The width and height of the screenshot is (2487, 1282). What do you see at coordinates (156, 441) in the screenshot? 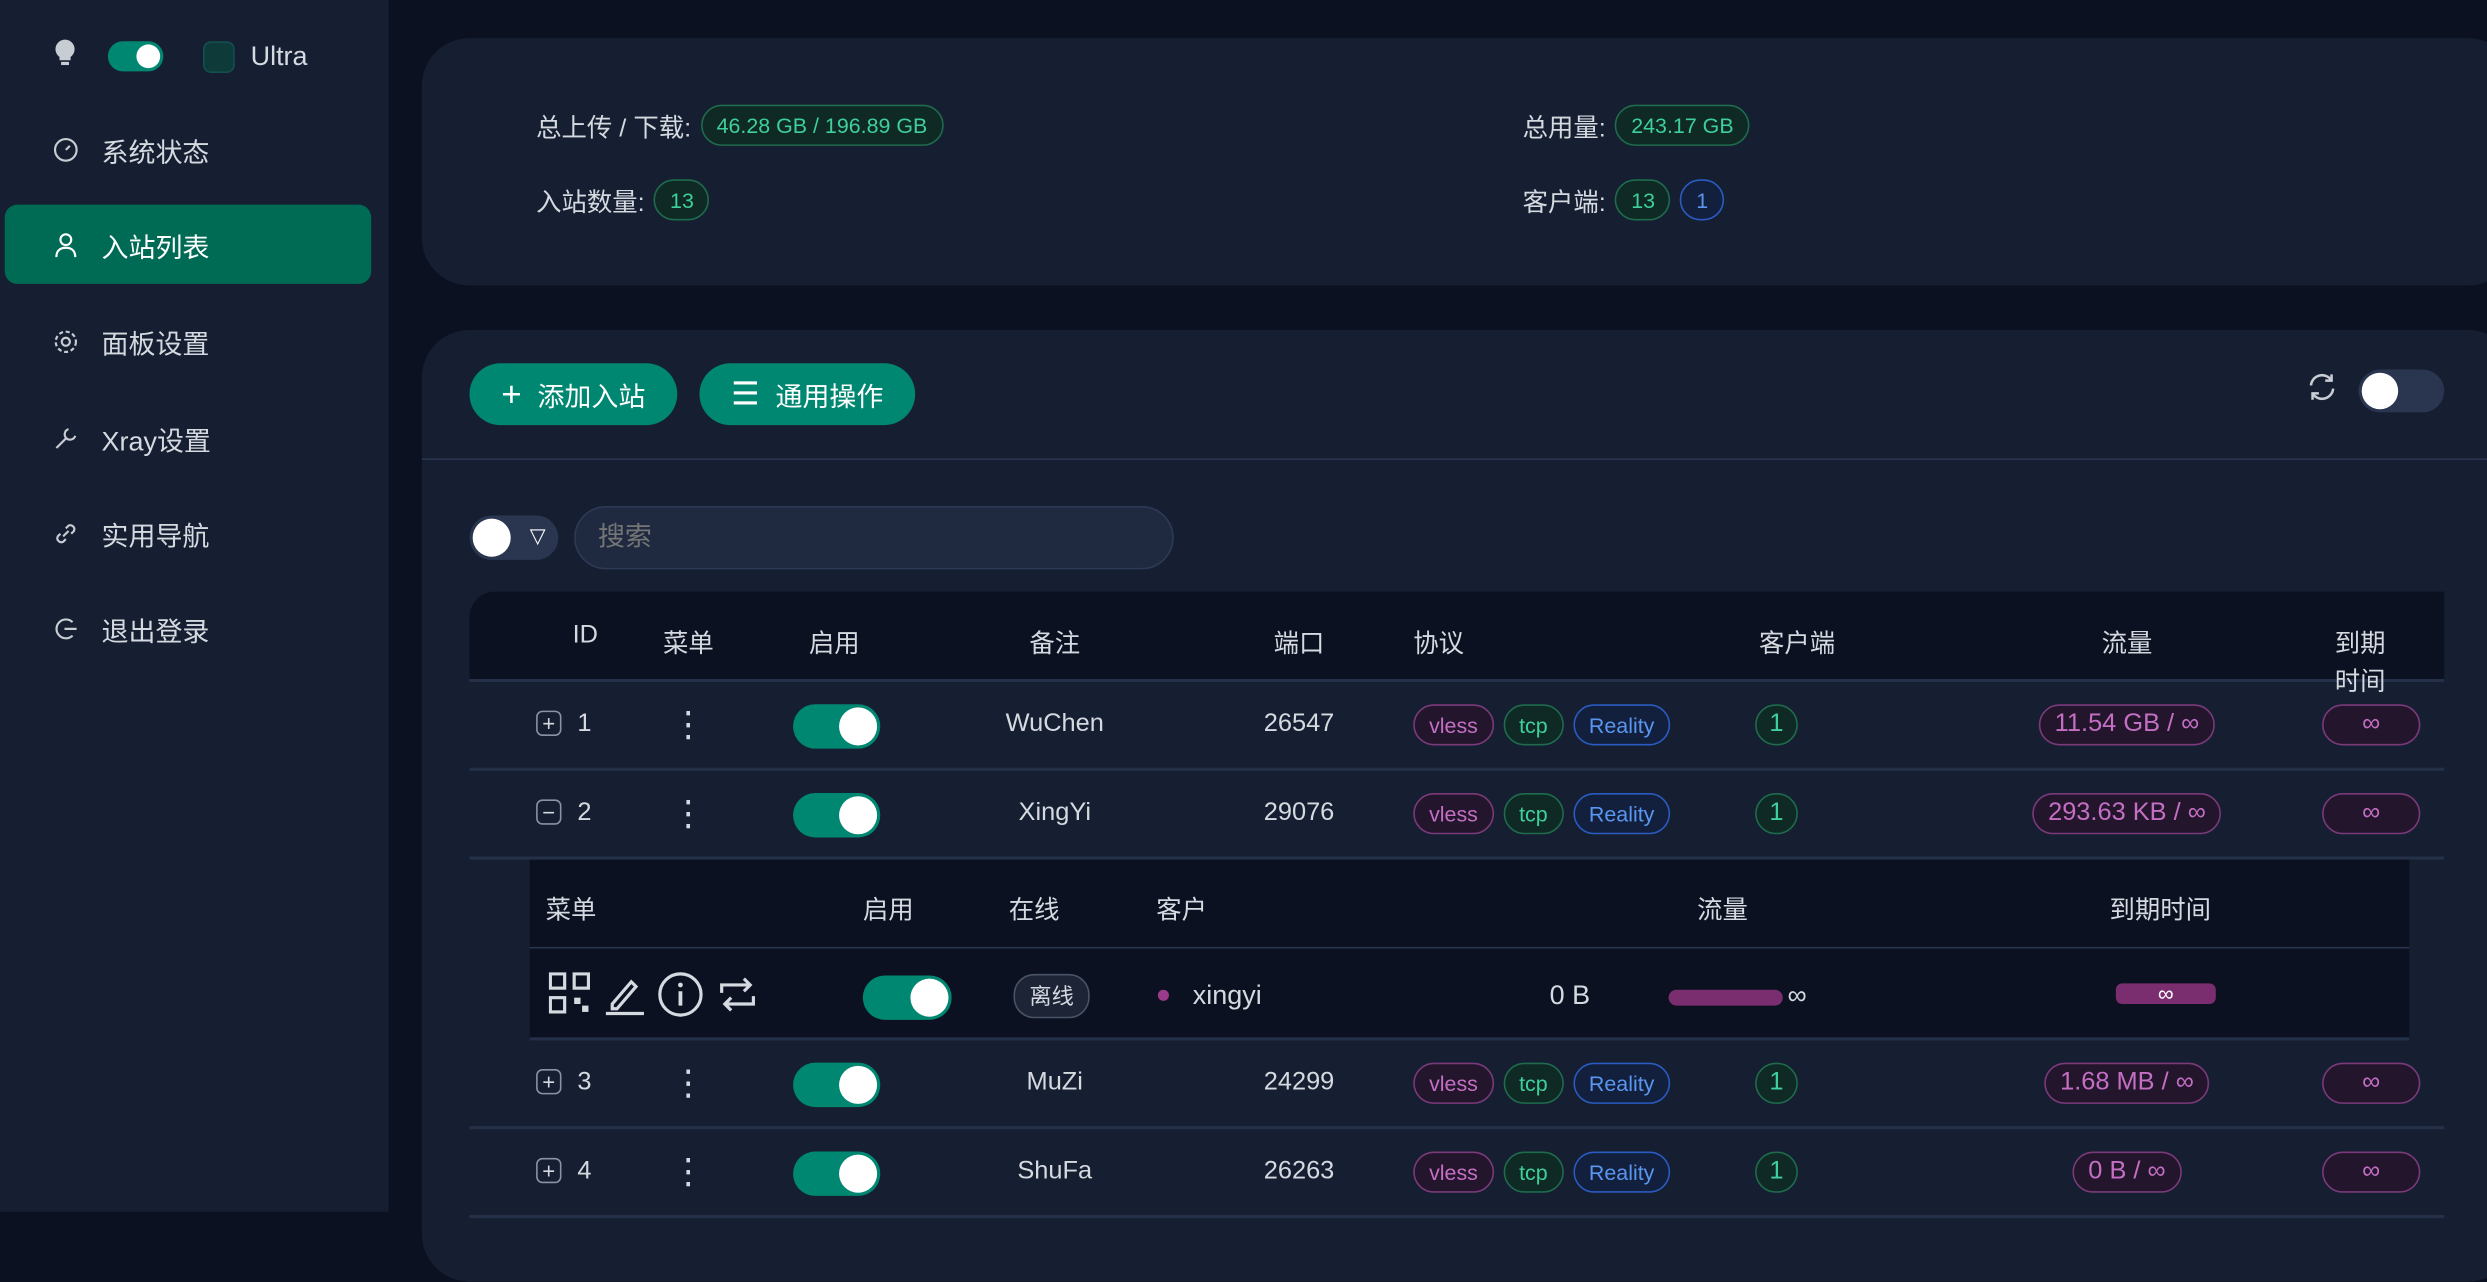
I see `sidebar-item-label: Xray设置` at bounding box center [156, 441].